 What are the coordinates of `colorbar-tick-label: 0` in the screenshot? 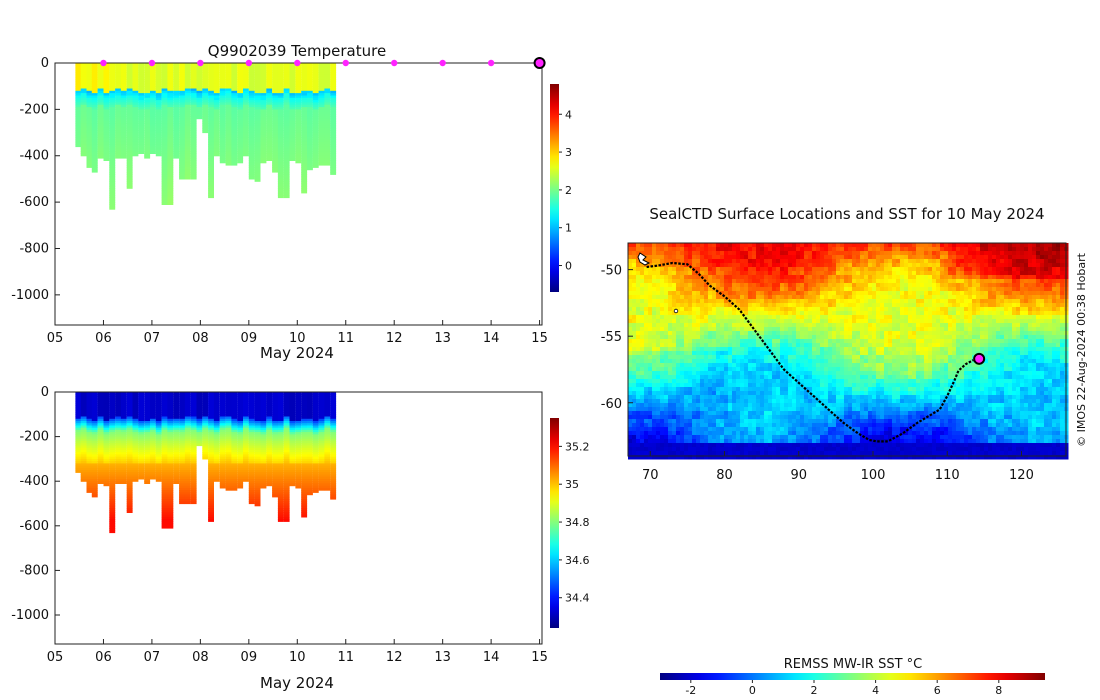 It's located at (568, 266).